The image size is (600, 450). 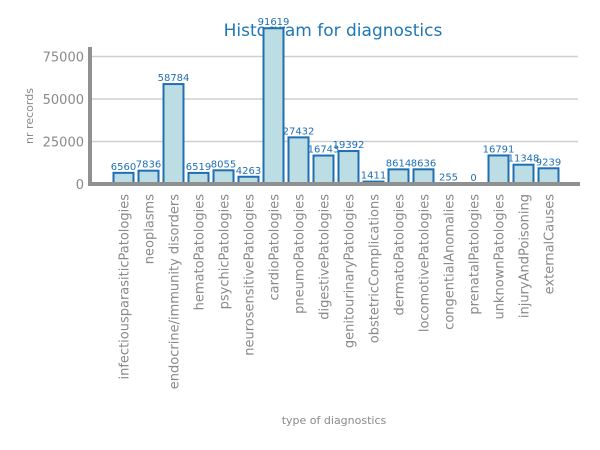 I want to click on x-tick-label: endocrine/immunity disorders, so click(x=175, y=291).